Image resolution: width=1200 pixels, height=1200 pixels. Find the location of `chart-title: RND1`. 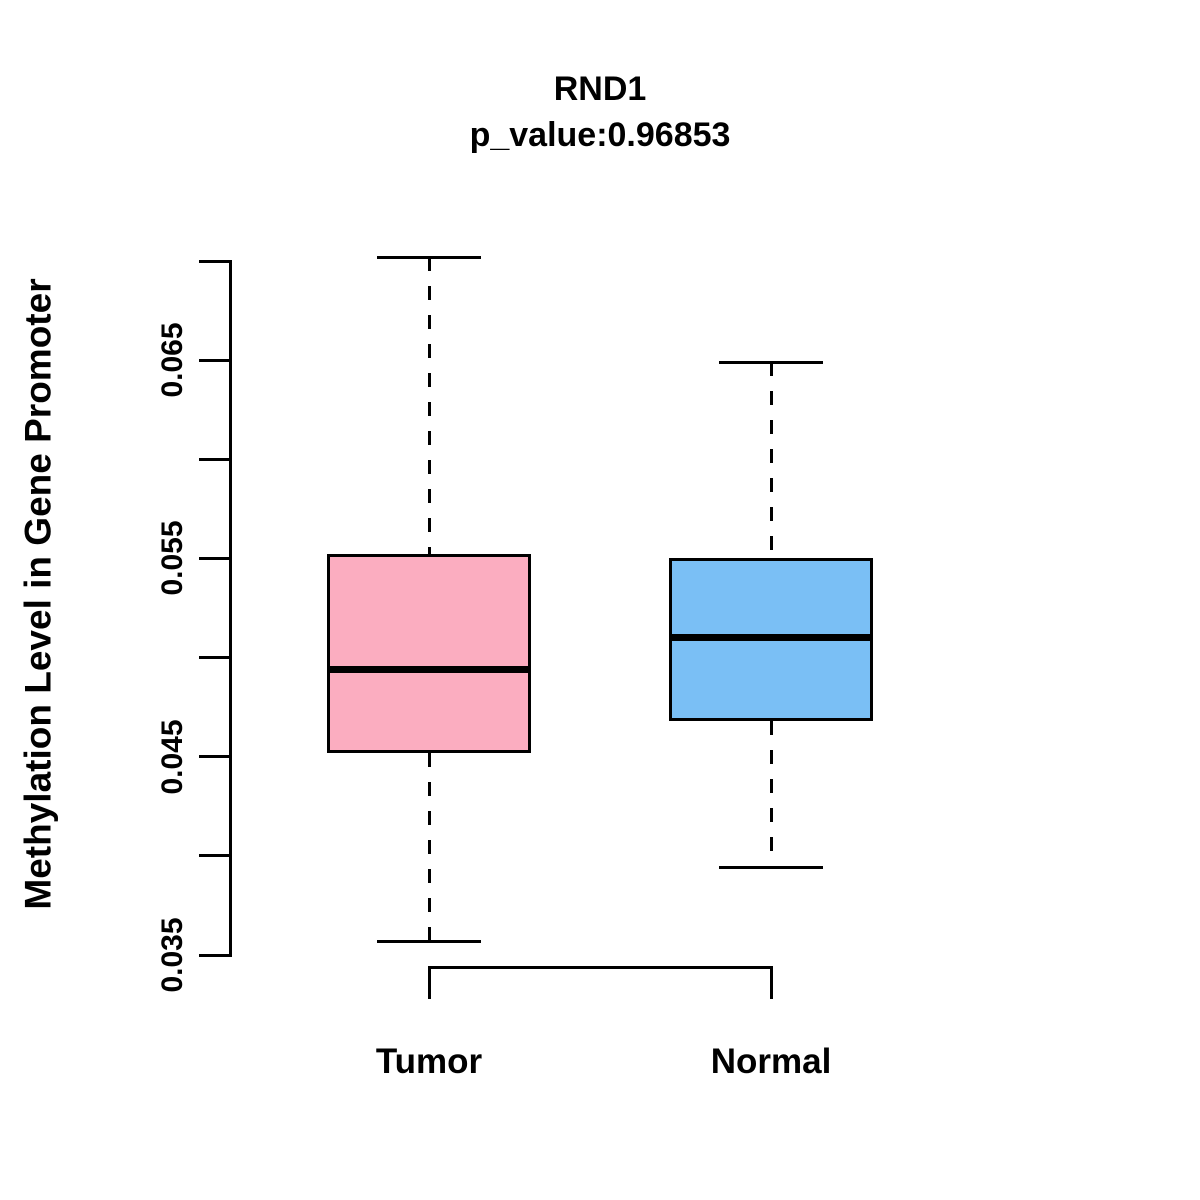

chart-title: RND1 is located at coordinates (600, 89).